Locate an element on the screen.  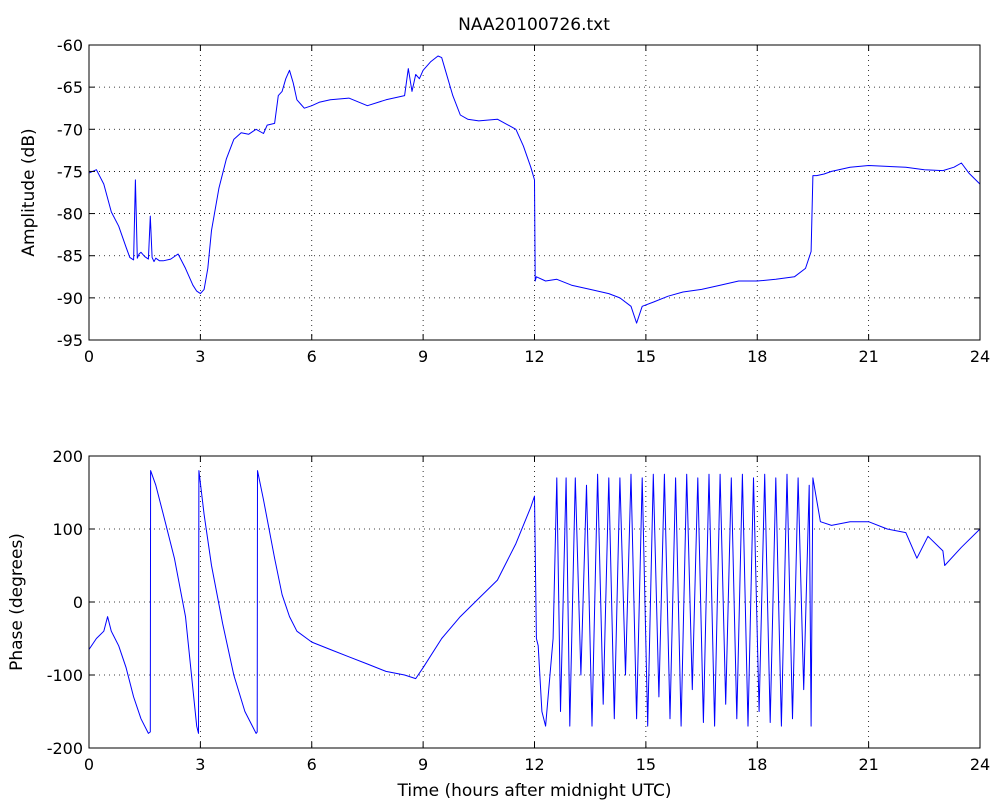
amplitude-x-tick-label: 0 is located at coordinates (89, 356).